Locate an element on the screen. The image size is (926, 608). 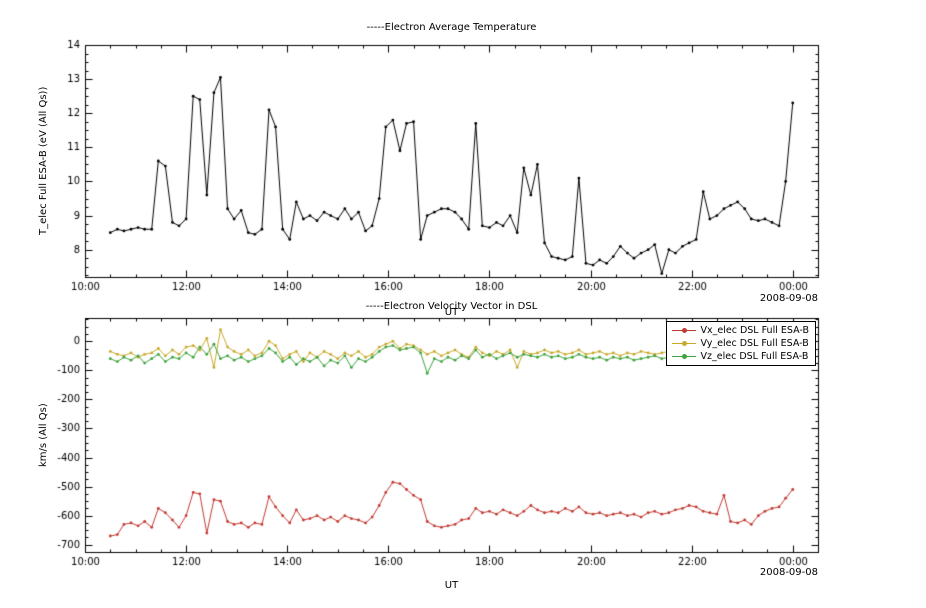
bottom-chart-xlabel: UT is located at coordinates (451, 585).